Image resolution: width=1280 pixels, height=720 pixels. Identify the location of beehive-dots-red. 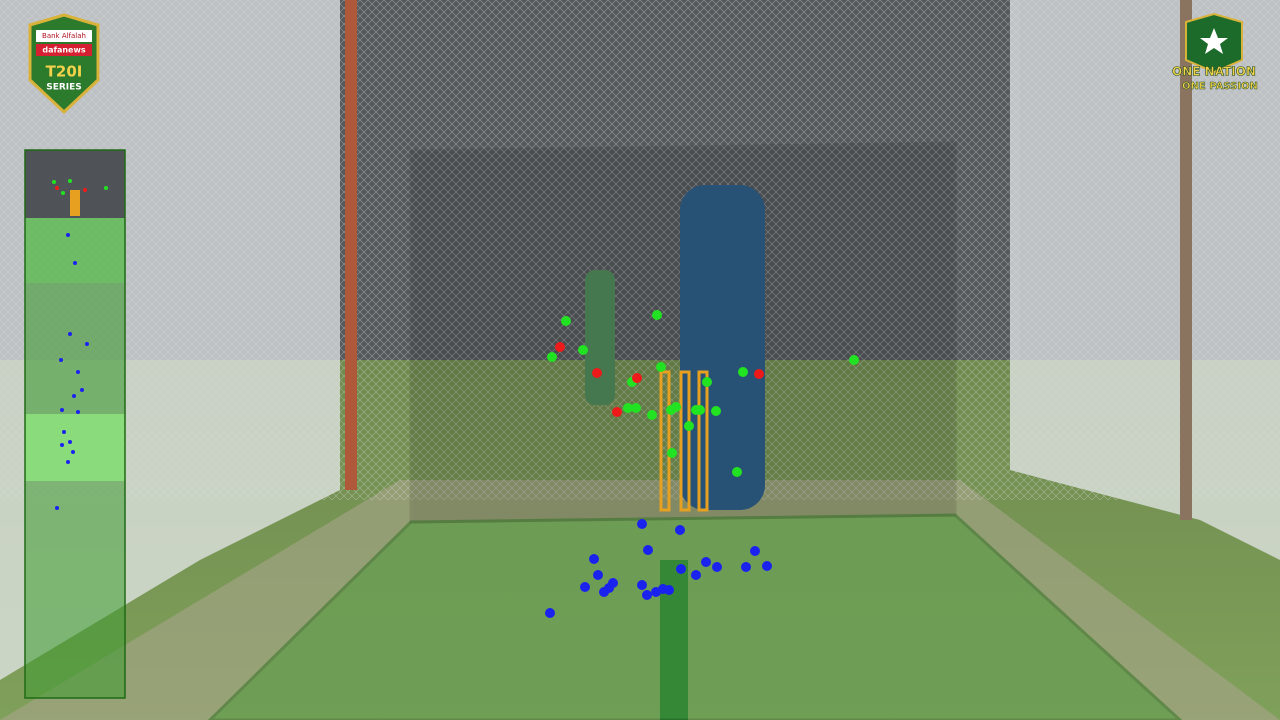
(659, 379).